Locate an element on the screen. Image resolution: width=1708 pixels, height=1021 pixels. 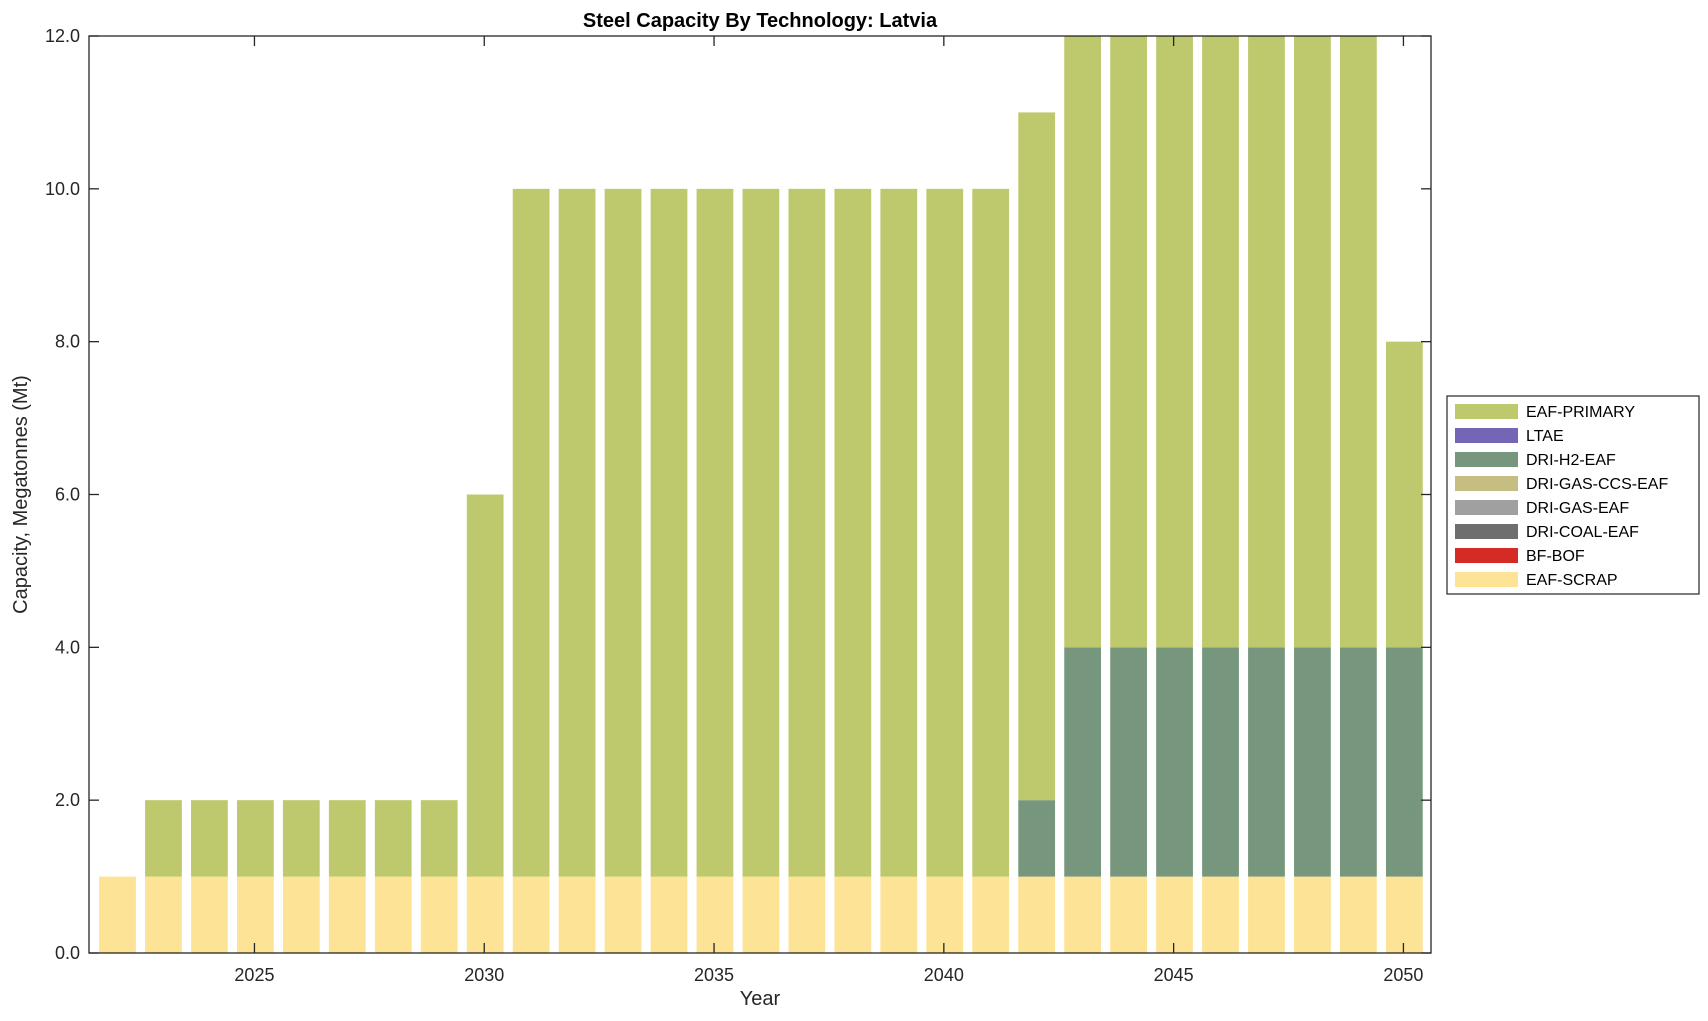
bar-eaf-scrap-2033 is located at coordinates (623, 914).